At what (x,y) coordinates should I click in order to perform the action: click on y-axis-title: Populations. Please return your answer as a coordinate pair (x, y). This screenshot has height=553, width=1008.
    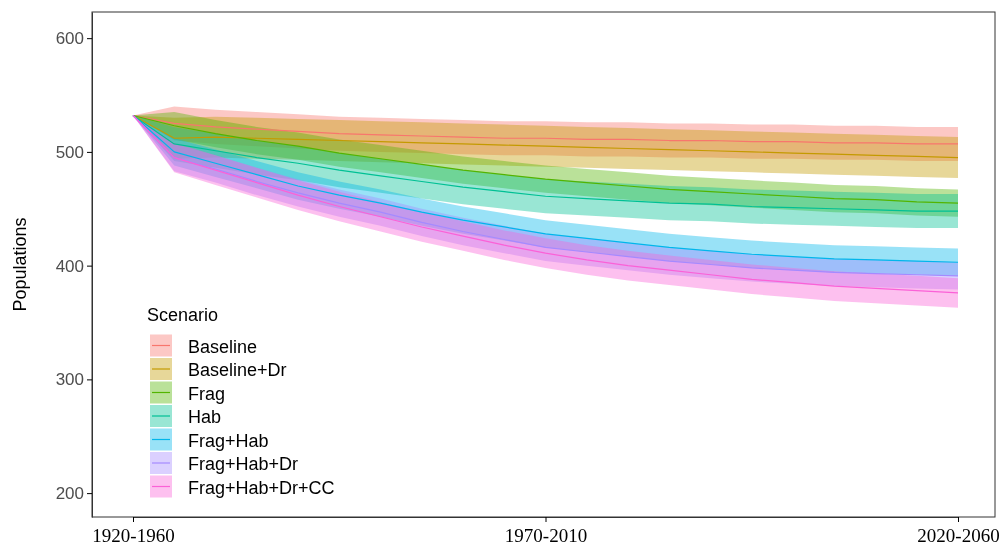
    Looking at the image, I should click on (20, 264).